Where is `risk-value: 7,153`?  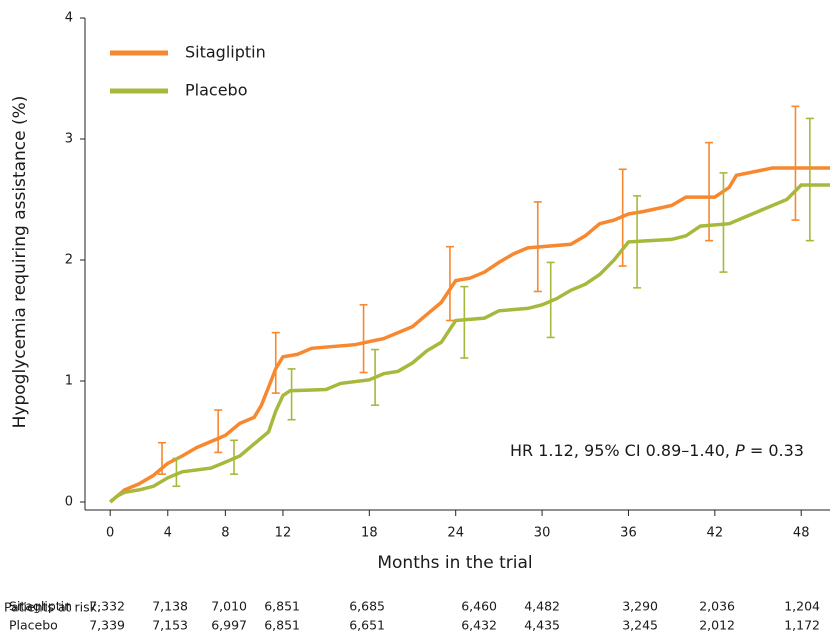 risk-value: 7,153 is located at coordinates (170, 625).